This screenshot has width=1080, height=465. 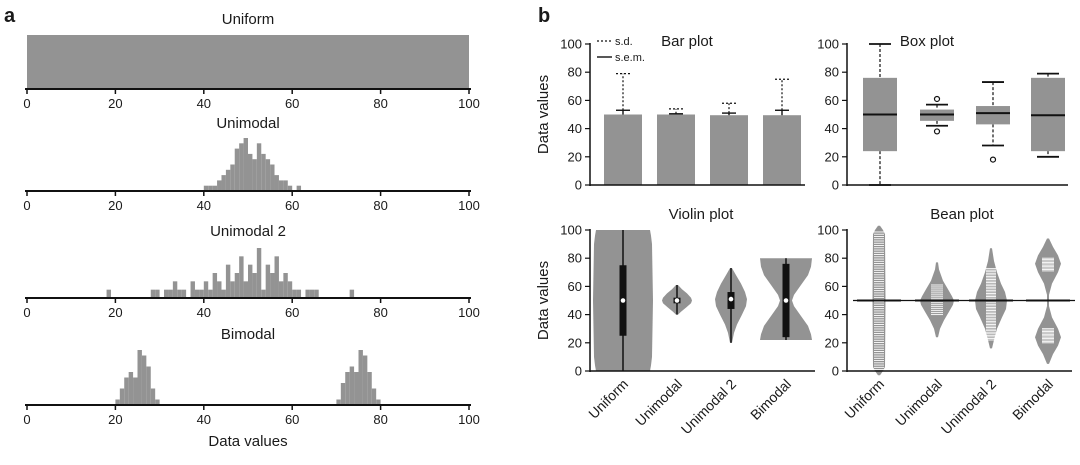 I want to click on bean-y-tick-label: 100, so click(x=828, y=230).